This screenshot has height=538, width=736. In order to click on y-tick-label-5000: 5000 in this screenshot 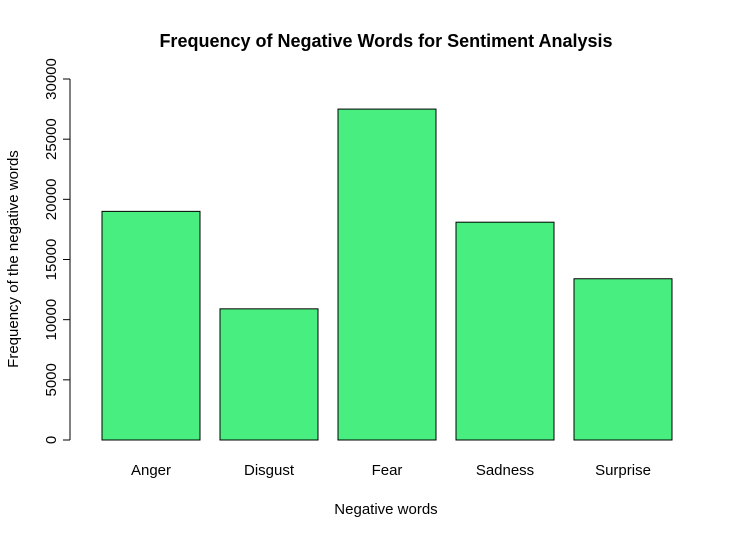, I will do `click(51, 379)`.